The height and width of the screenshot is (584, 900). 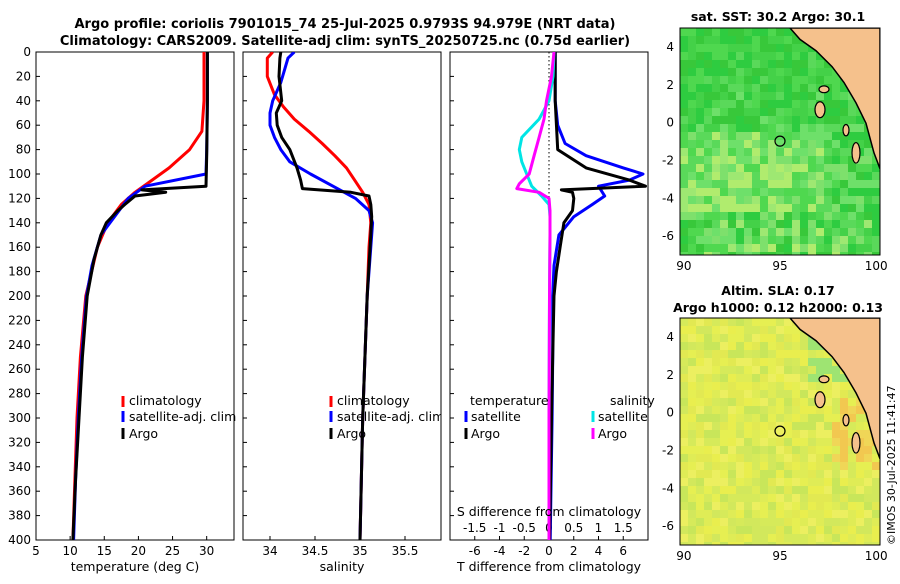 What do you see at coordinates (19, 540) in the screenshot?
I see `depth-tick-label: 400` at bounding box center [19, 540].